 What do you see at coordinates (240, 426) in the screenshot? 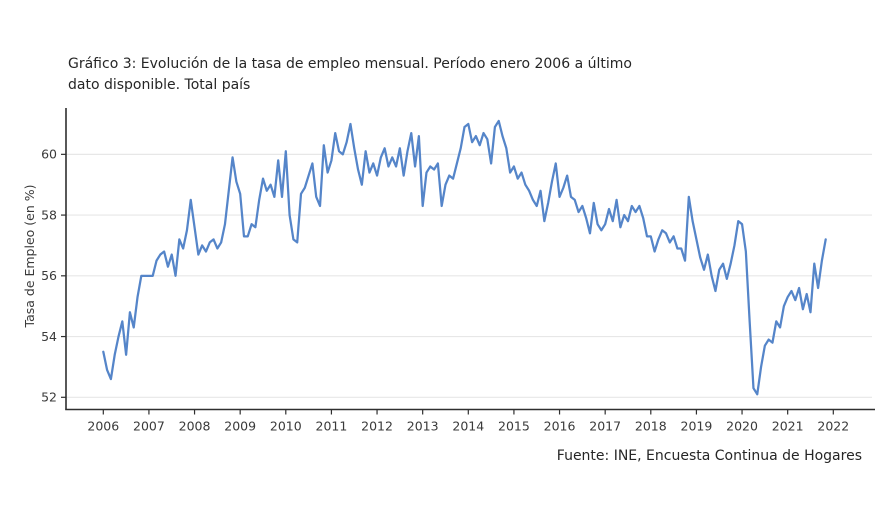
I see `x-tick-label: 2009` at bounding box center [240, 426].